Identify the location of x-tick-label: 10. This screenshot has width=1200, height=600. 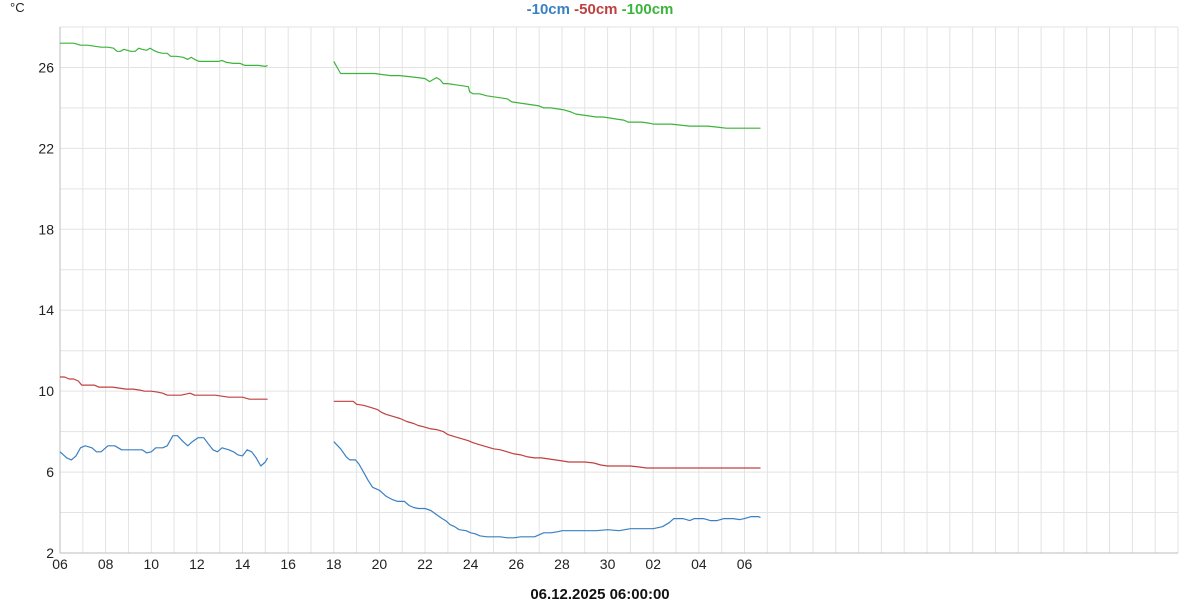
(151, 564).